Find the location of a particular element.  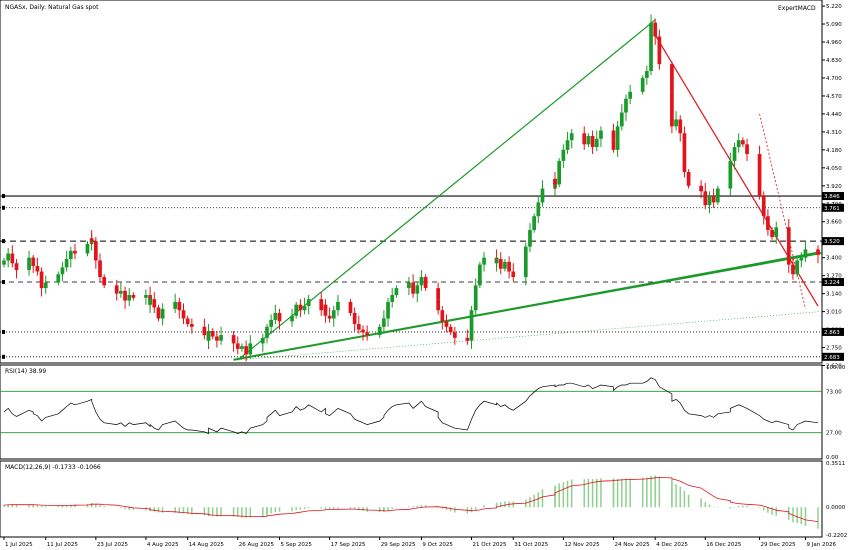

time-tick-label: 31 Oct 2025 is located at coordinates (531, 545).